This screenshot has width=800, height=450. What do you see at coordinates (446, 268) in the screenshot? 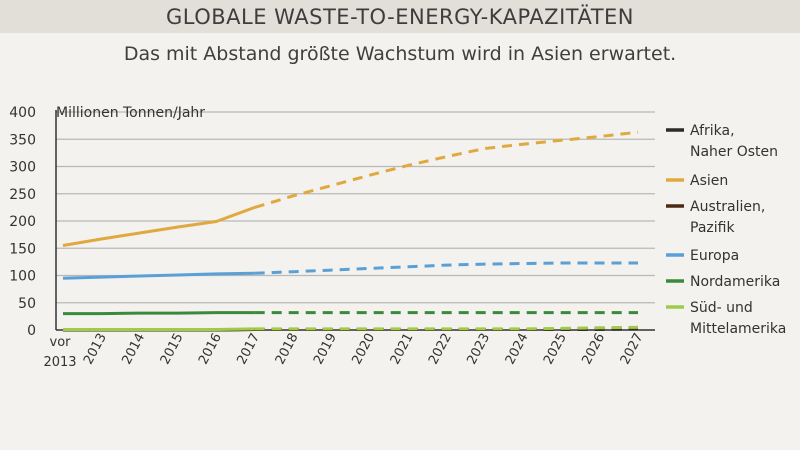
I see `series-line-europa-forecast` at bounding box center [446, 268].